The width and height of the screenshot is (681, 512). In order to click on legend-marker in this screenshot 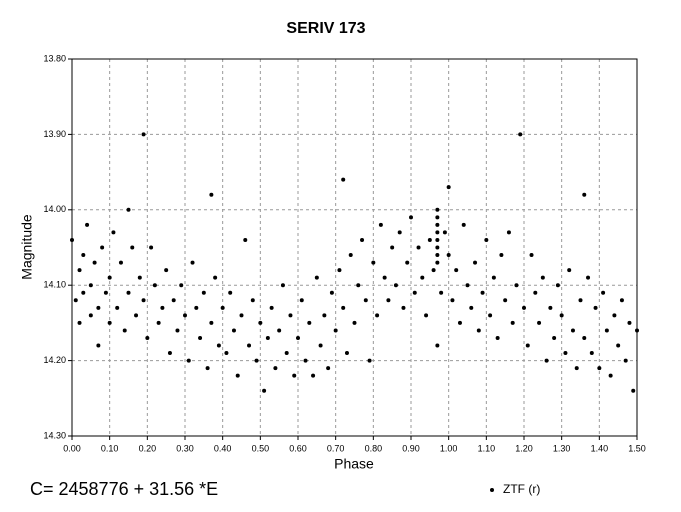, I will do `click(492, 490)`.